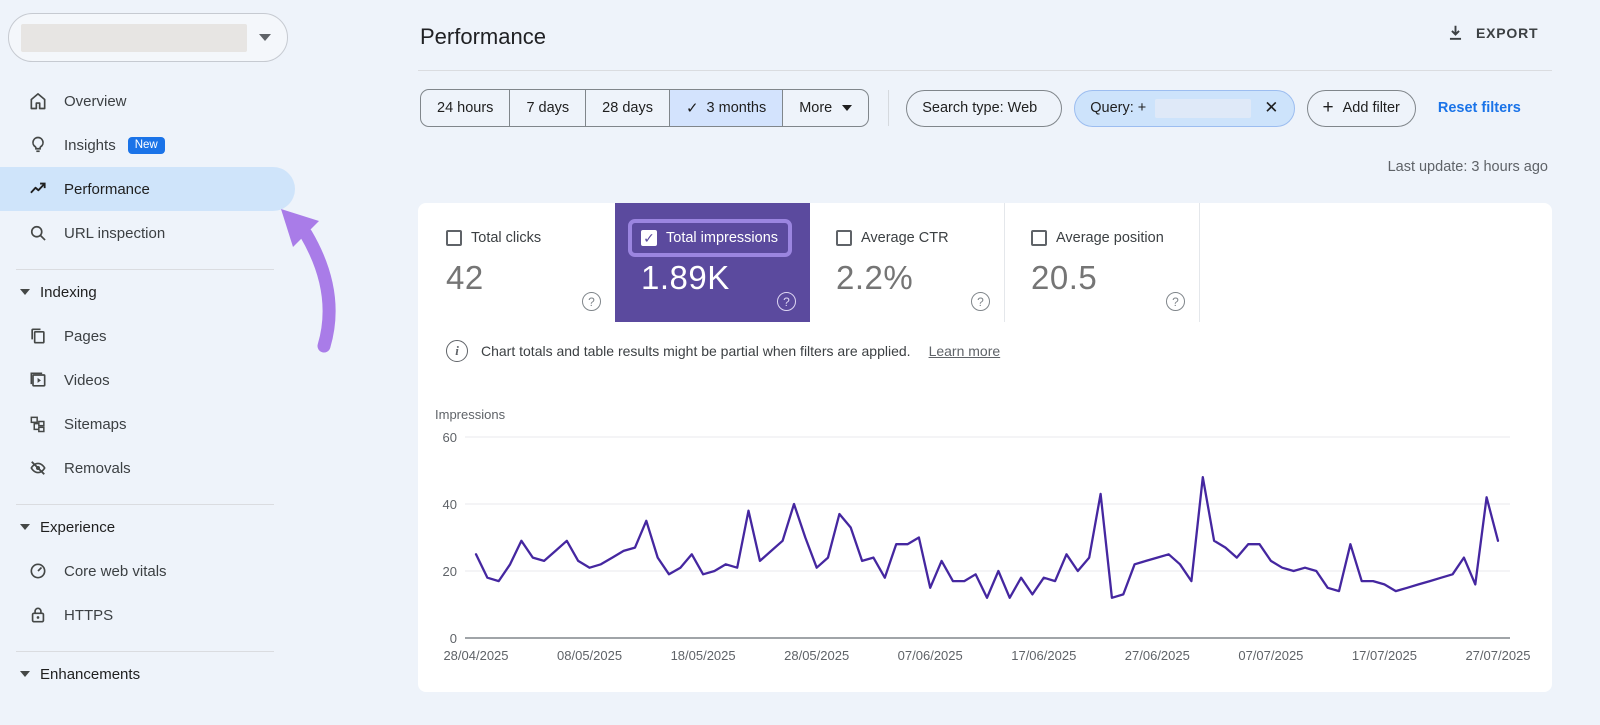  What do you see at coordinates (964, 351) in the screenshot?
I see `learn-more-link: Learn more` at bounding box center [964, 351].